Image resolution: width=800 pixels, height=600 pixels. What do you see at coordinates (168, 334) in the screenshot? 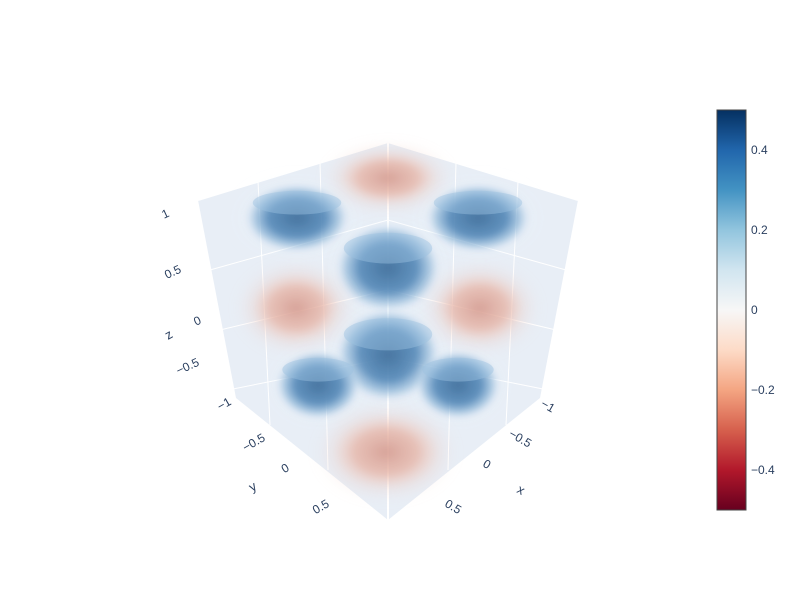
I see `z-axis-title: z` at bounding box center [168, 334].